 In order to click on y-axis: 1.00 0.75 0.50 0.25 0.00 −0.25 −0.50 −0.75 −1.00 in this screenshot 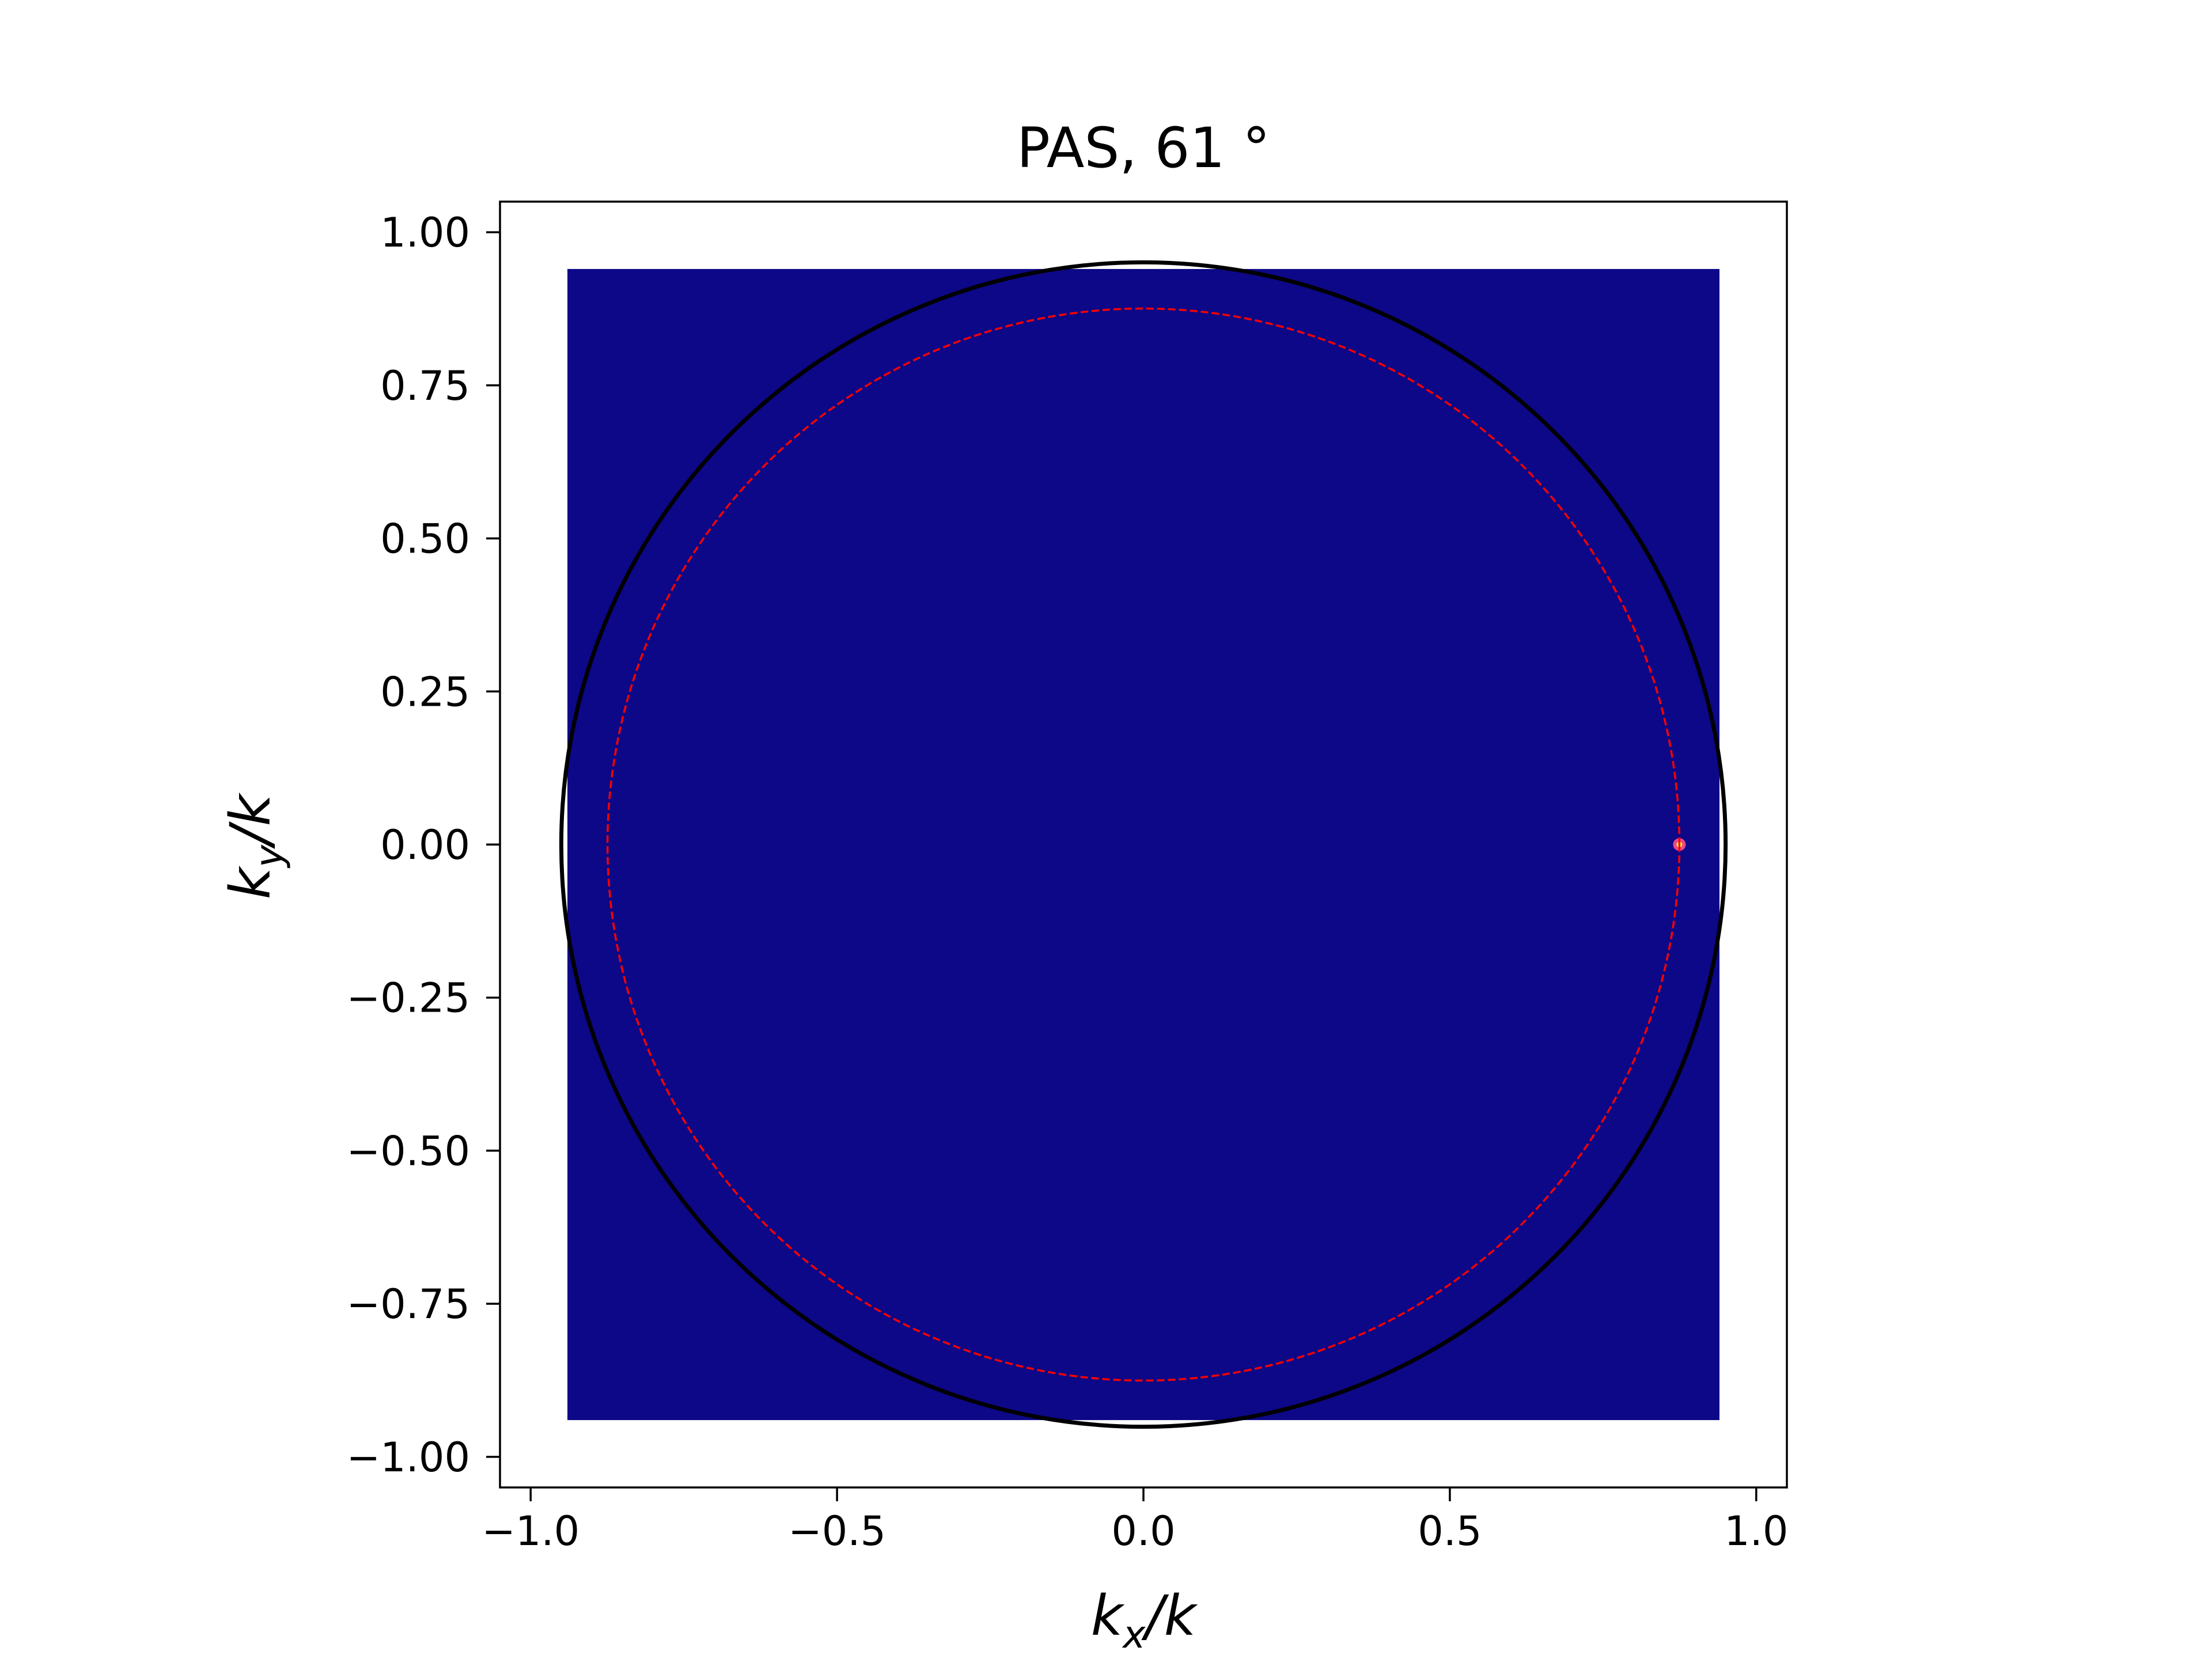, I will do `click(423, 845)`.